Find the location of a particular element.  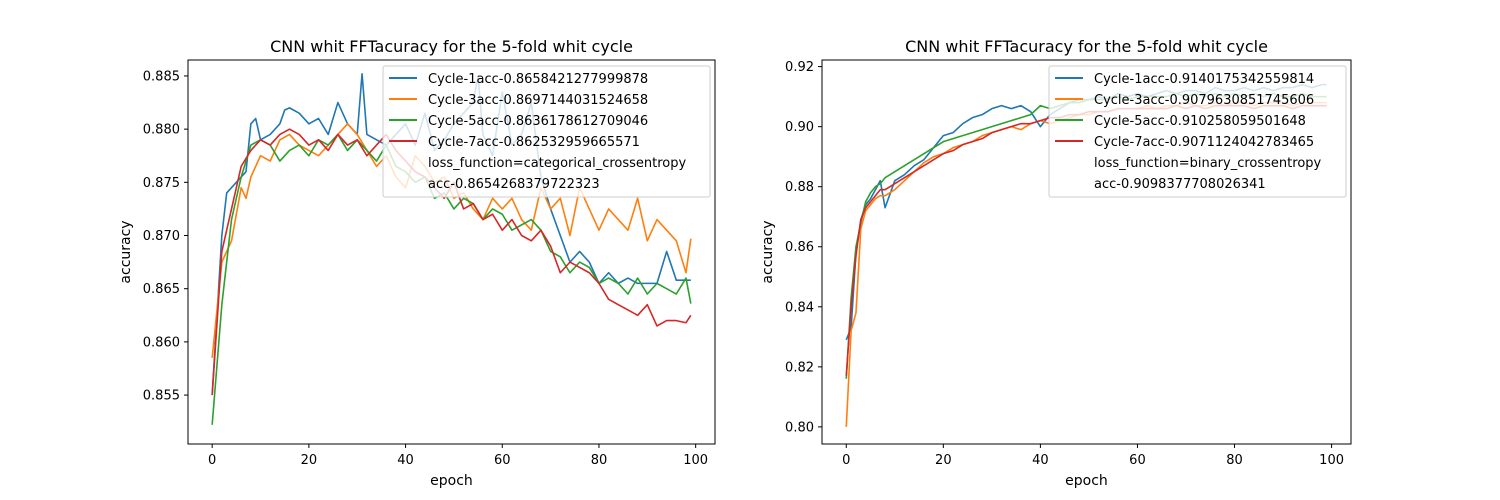

legend-label: Cycle-1acc-0.9140175342559814 is located at coordinates (1204, 79).